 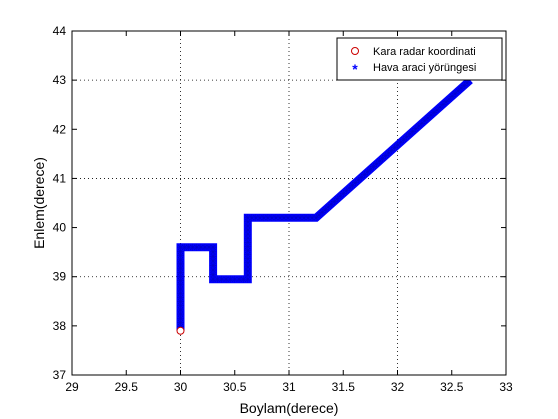 I want to click on x-tick-label: 30.5, so click(x=235, y=387).